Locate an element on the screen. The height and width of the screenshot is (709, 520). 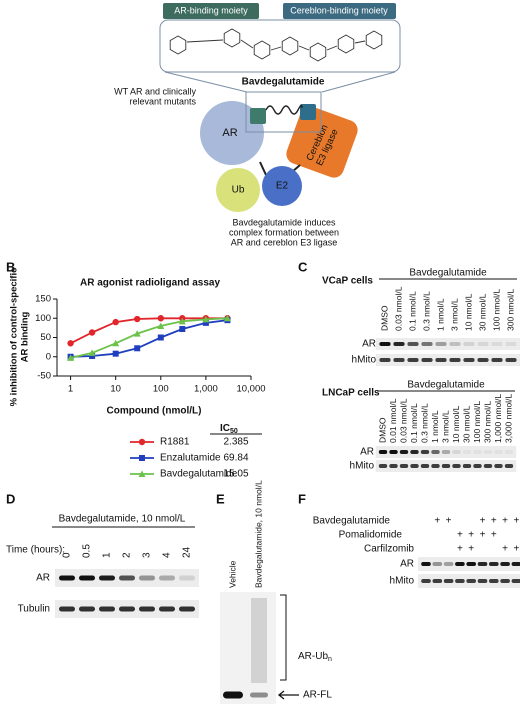
protein-label: Ub is located at coordinates (238, 190).